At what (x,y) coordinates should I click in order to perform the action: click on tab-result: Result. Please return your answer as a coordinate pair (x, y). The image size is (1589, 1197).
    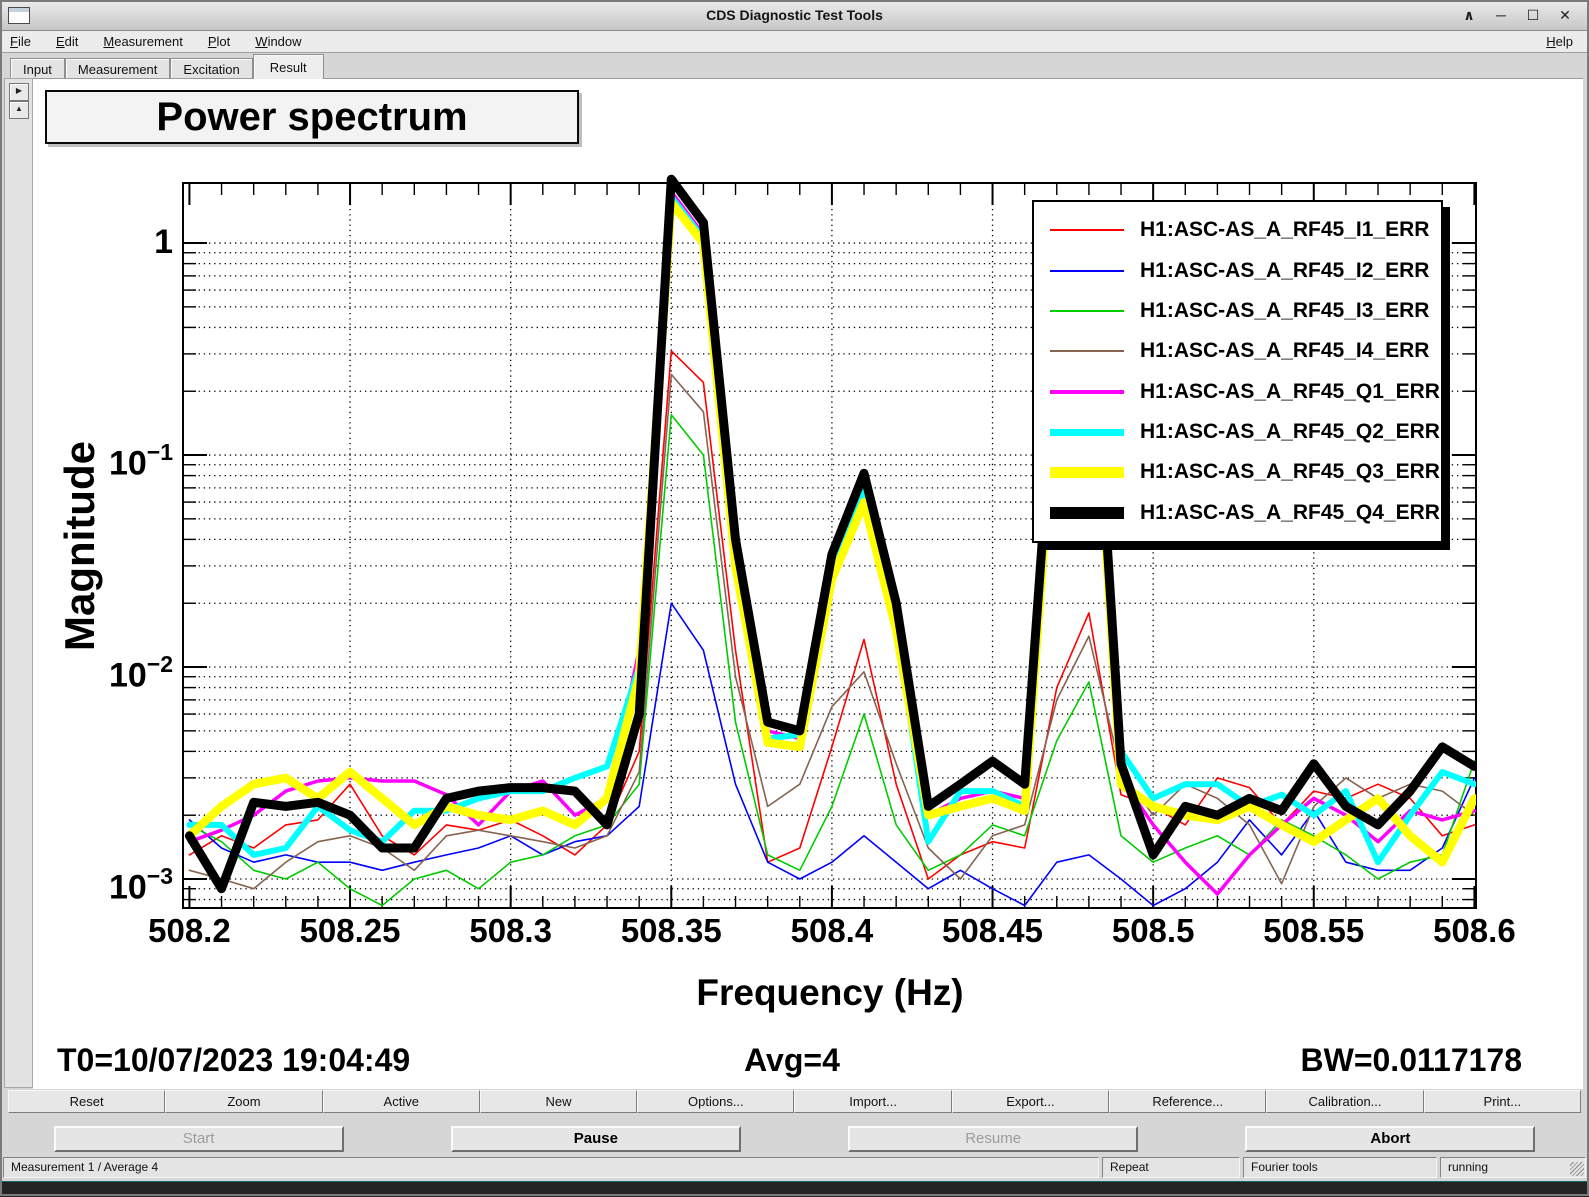
    Looking at the image, I should click on (288, 66).